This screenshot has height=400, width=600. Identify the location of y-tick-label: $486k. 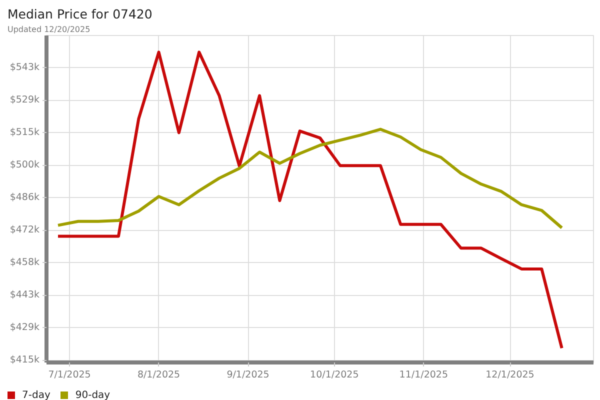
(25, 198).